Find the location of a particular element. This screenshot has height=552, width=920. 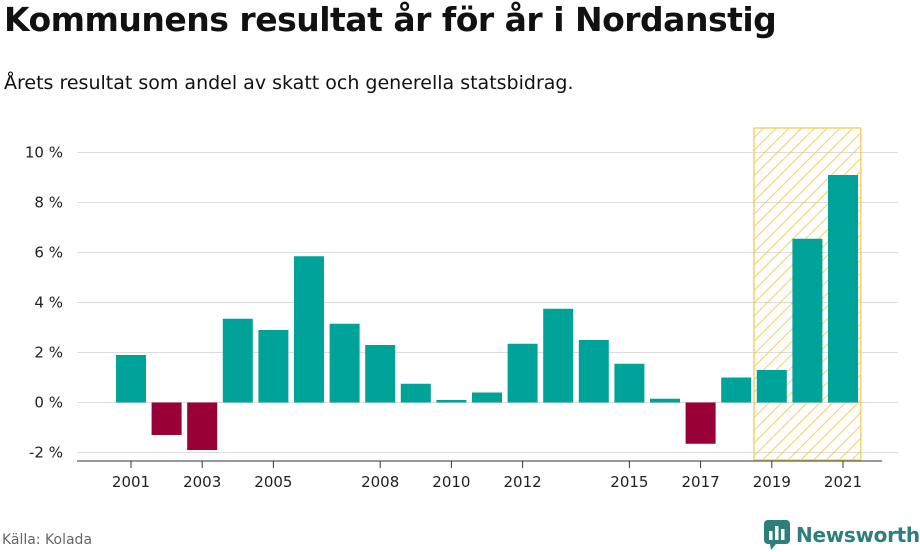

bar-2010 is located at coordinates (451, 401).